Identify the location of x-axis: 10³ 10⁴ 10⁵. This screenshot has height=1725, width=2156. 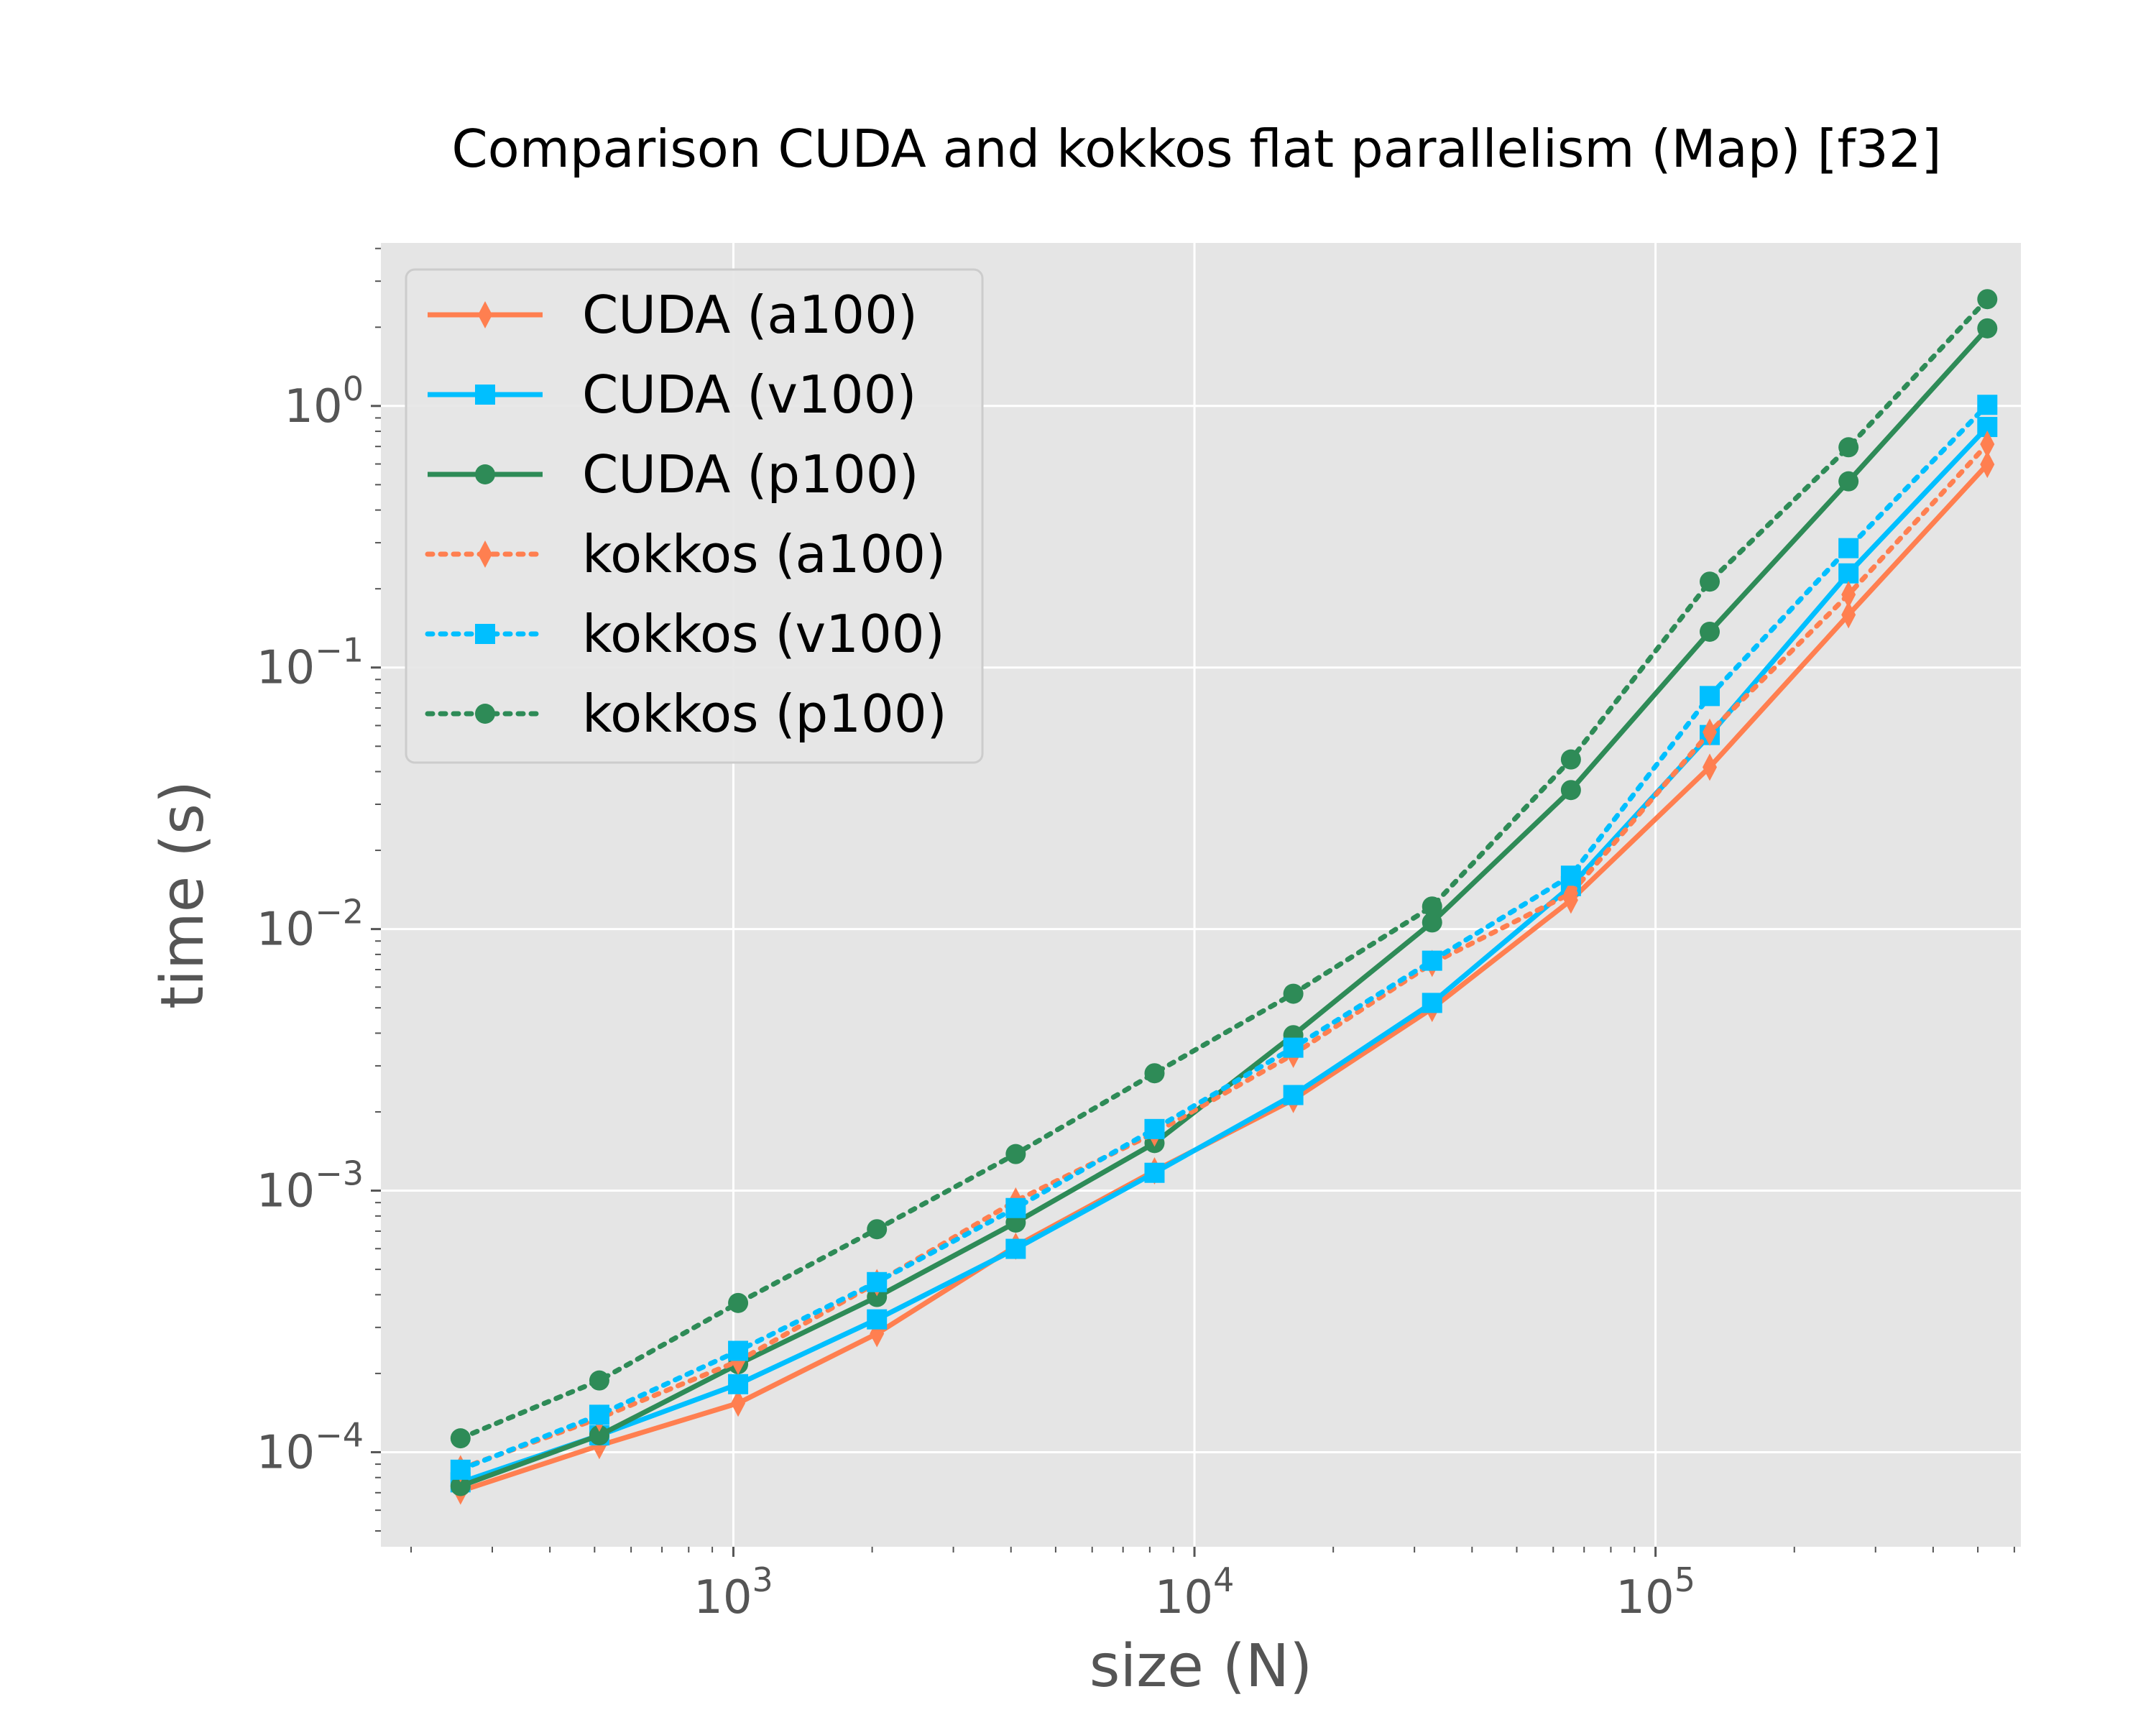
(1194, 1585).